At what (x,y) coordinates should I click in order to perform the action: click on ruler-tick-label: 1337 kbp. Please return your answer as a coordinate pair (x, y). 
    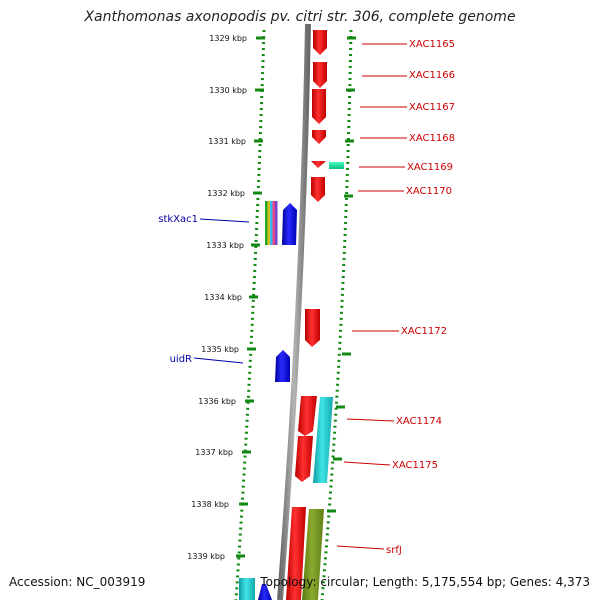
    Looking at the image, I should click on (214, 452).